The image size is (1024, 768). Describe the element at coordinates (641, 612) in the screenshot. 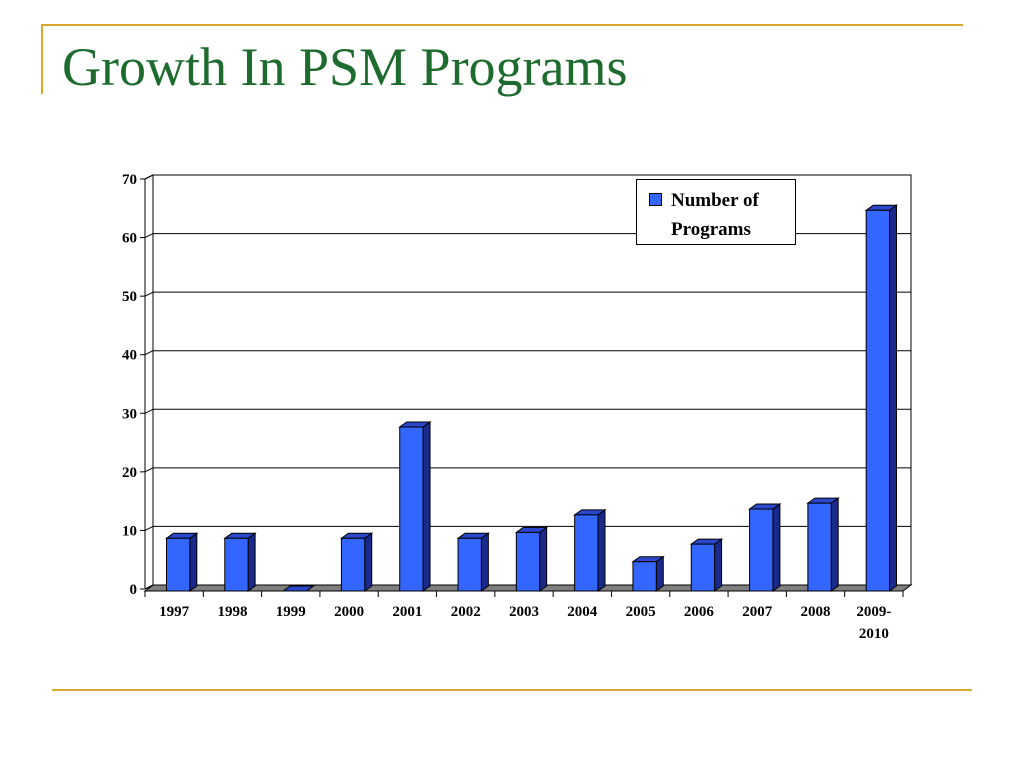

I see `x-tick-label: 2005` at that location.